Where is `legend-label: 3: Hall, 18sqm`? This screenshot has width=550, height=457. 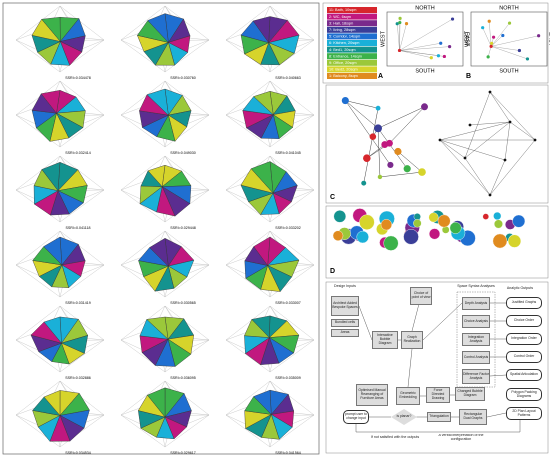
legend-label: 3: Hall, 18sqm is located at coordinates (341, 23).